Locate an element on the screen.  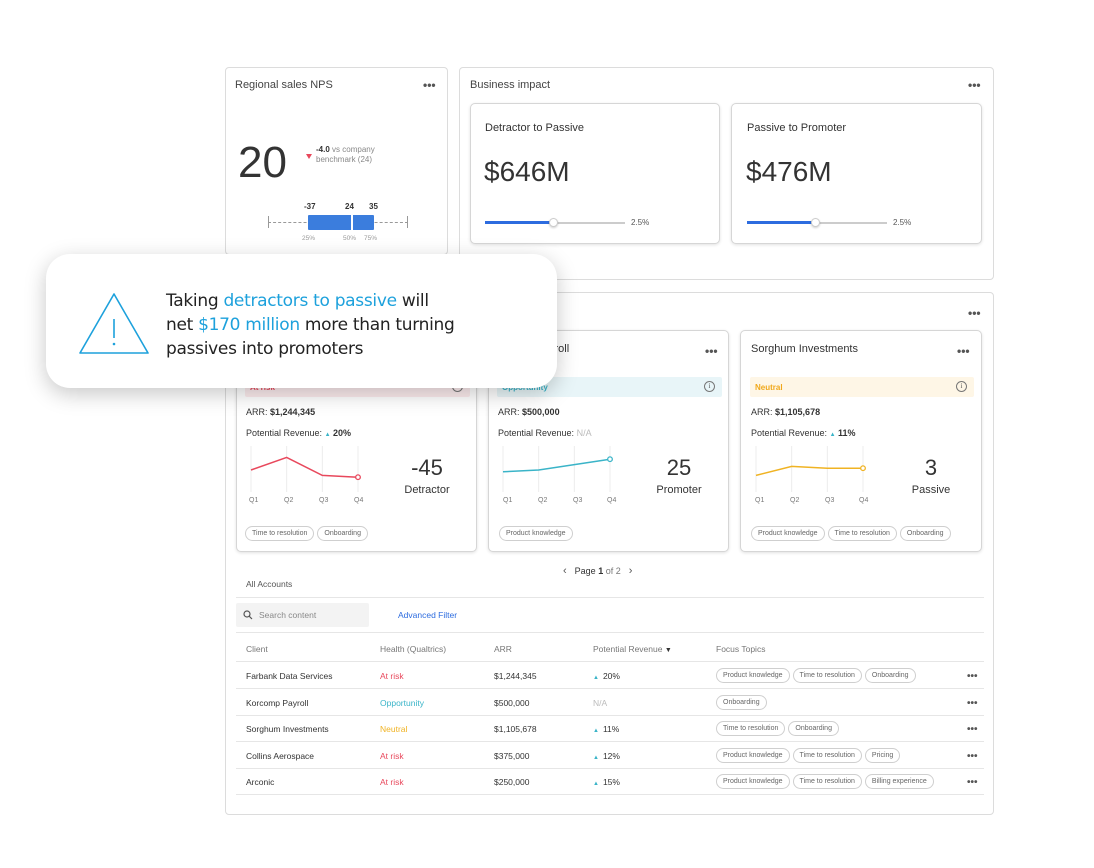
nps-score: 25 is located at coordinates (679, 467).